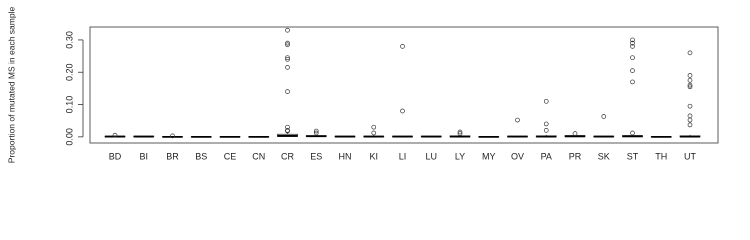 The height and width of the screenshot is (240, 750). Describe the element at coordinates (575, 156) in the screenshot. I see `x-tick-label: PR` at that location.